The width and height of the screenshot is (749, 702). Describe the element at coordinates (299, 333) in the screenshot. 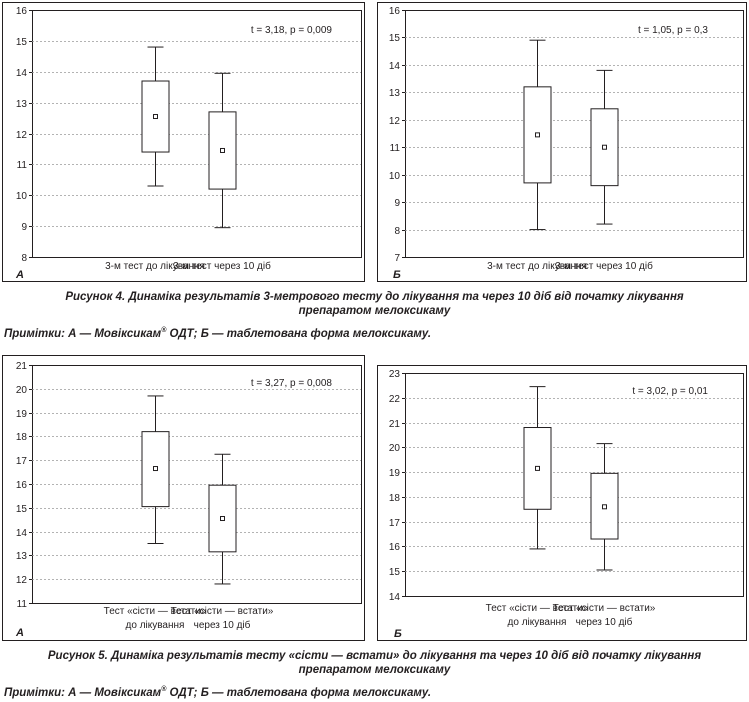

I see `figure4-note-suffix: ОДТ; Б — таблетована форма мелоксикаму.` at that location.